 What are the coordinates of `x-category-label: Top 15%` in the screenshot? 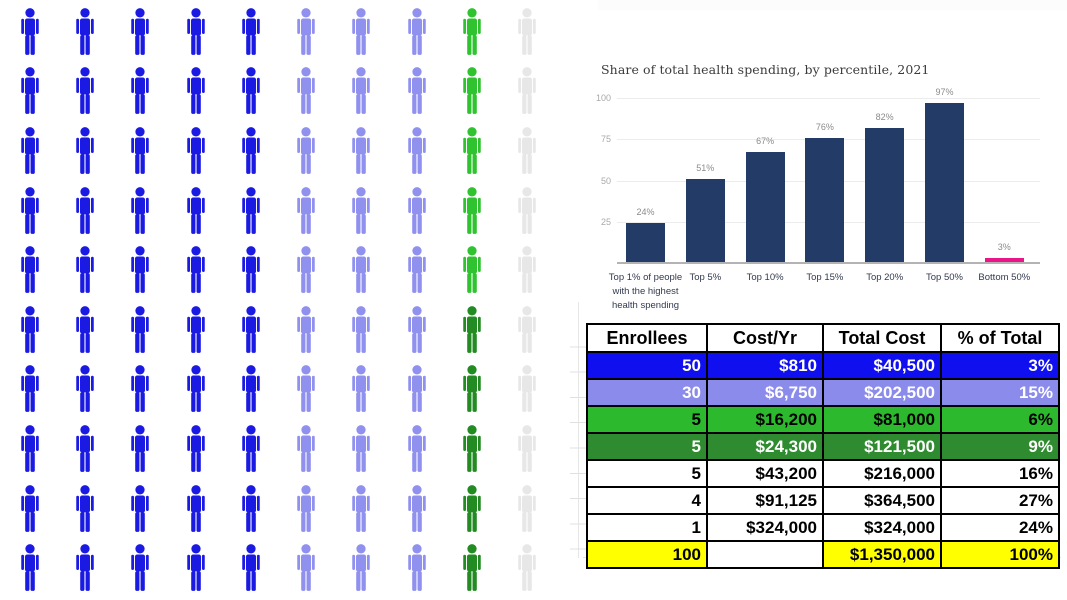 It's located at (825, 277).